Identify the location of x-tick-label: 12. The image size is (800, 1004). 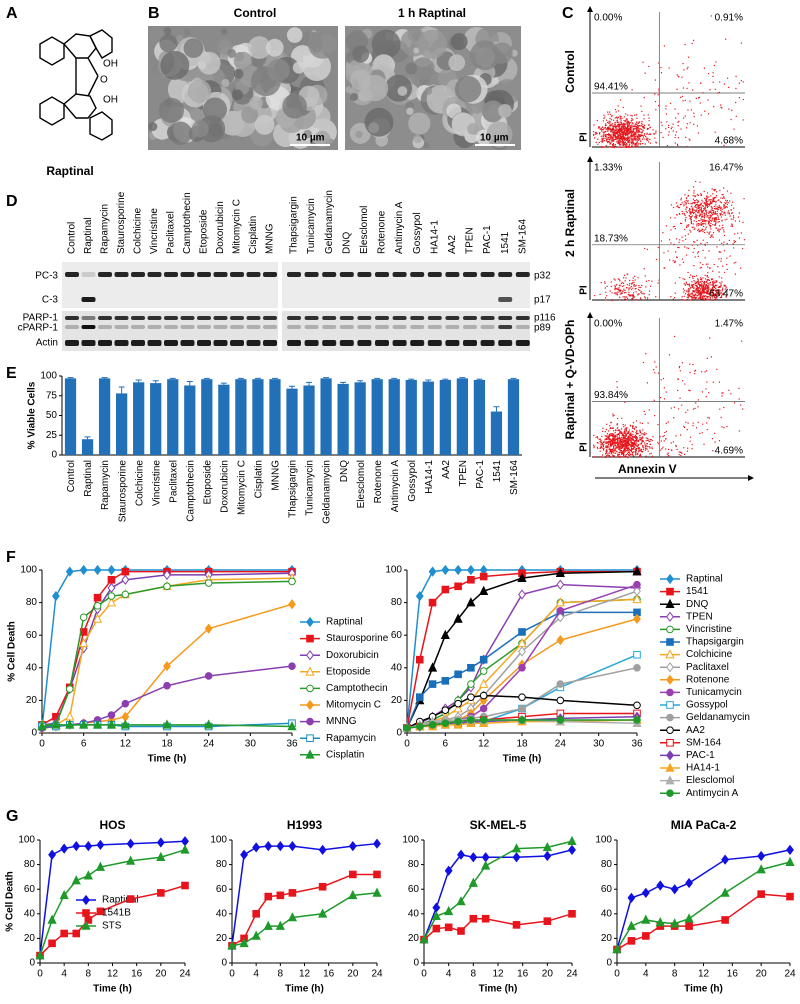
(305, 974).